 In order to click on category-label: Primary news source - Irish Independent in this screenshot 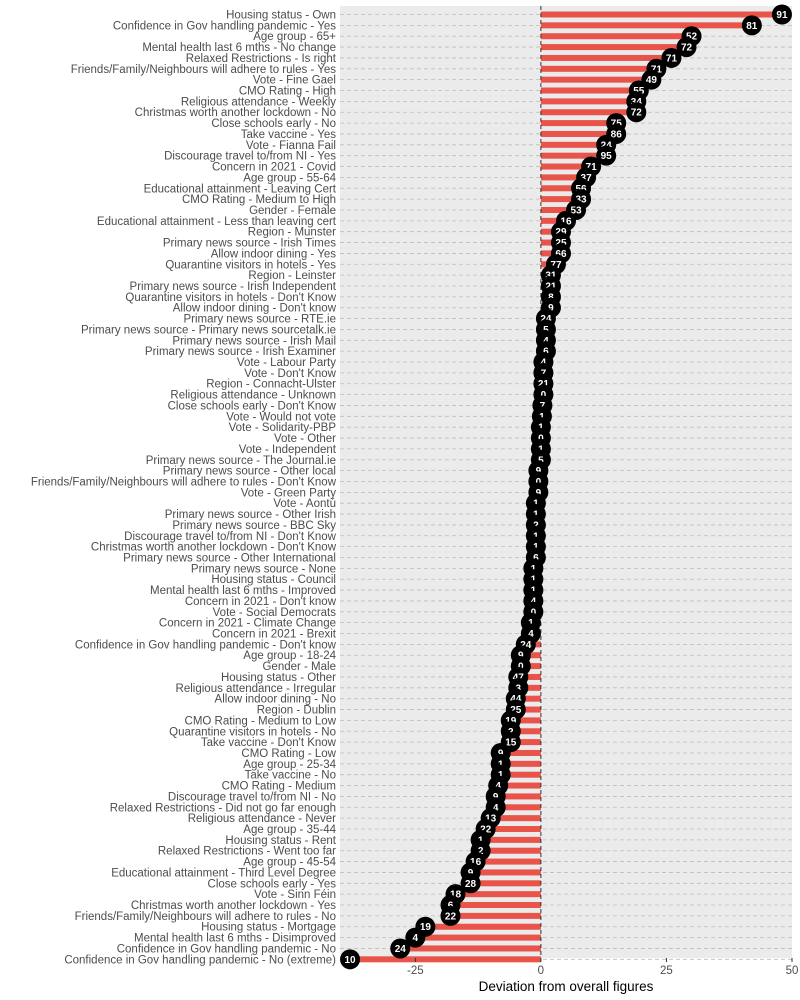, I will do `click(233, 287)`.